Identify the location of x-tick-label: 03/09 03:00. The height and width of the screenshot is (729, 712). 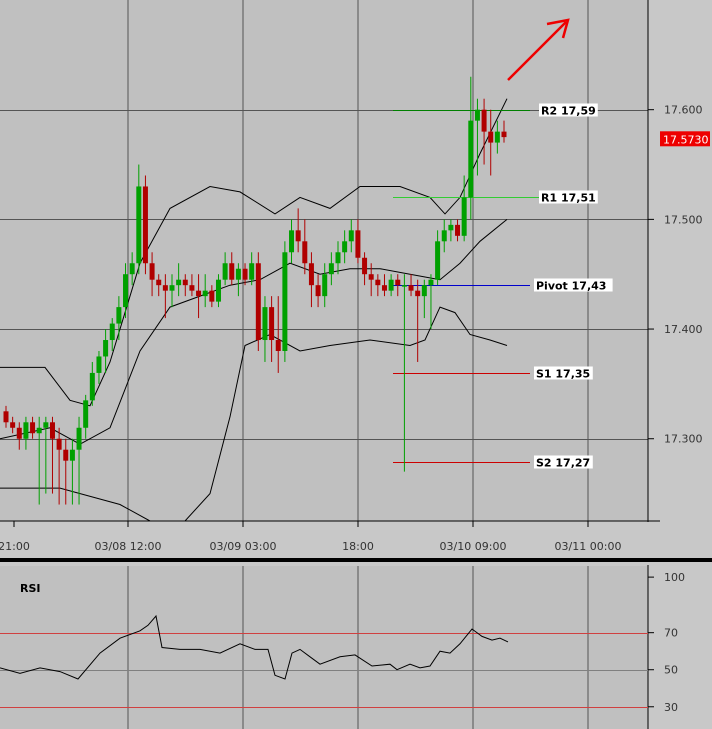
(243, 546).